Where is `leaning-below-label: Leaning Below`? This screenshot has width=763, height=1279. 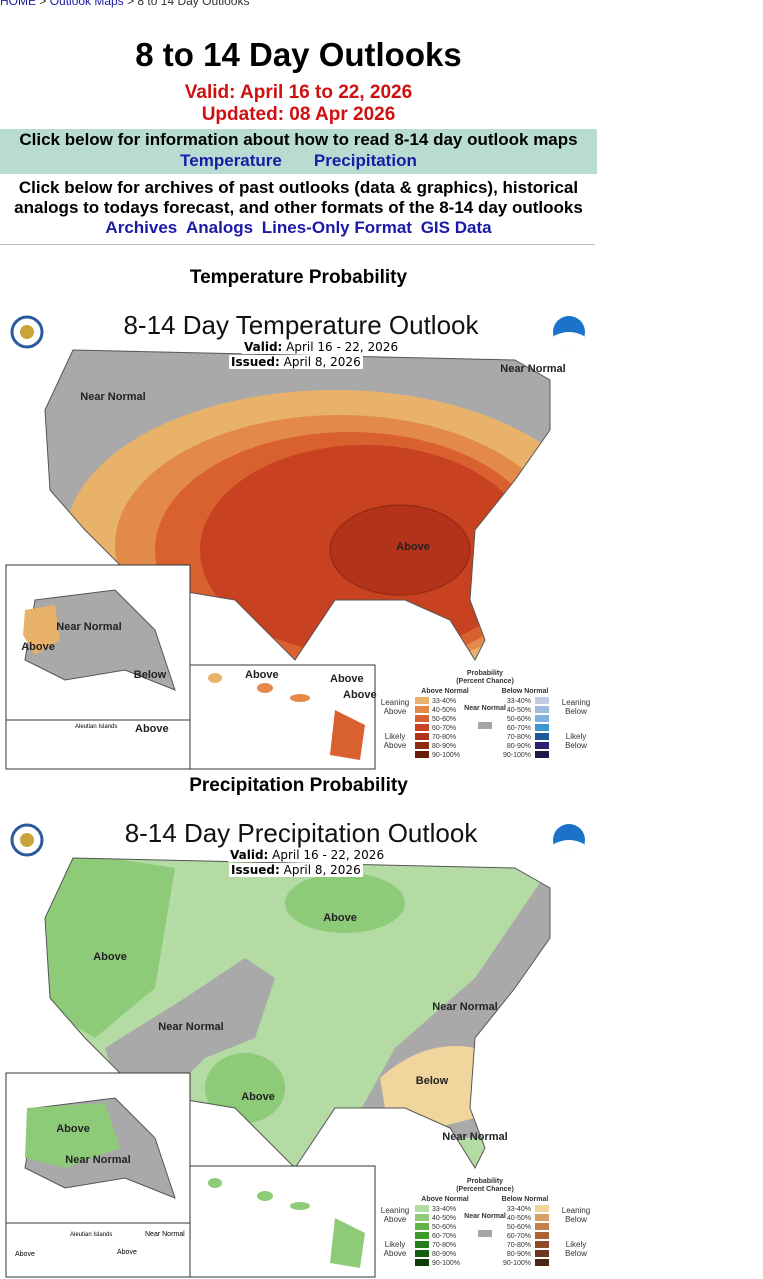 leaning-below-label: Leaning Below is located at coordinates (576, 1215).